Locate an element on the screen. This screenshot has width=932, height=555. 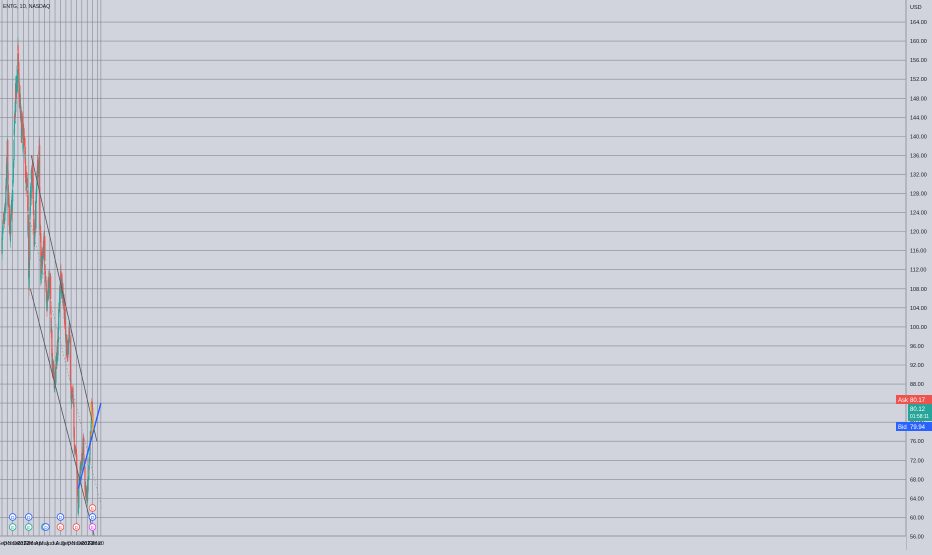
time-tick-label: 2023 is located at coordinates (87, 544).